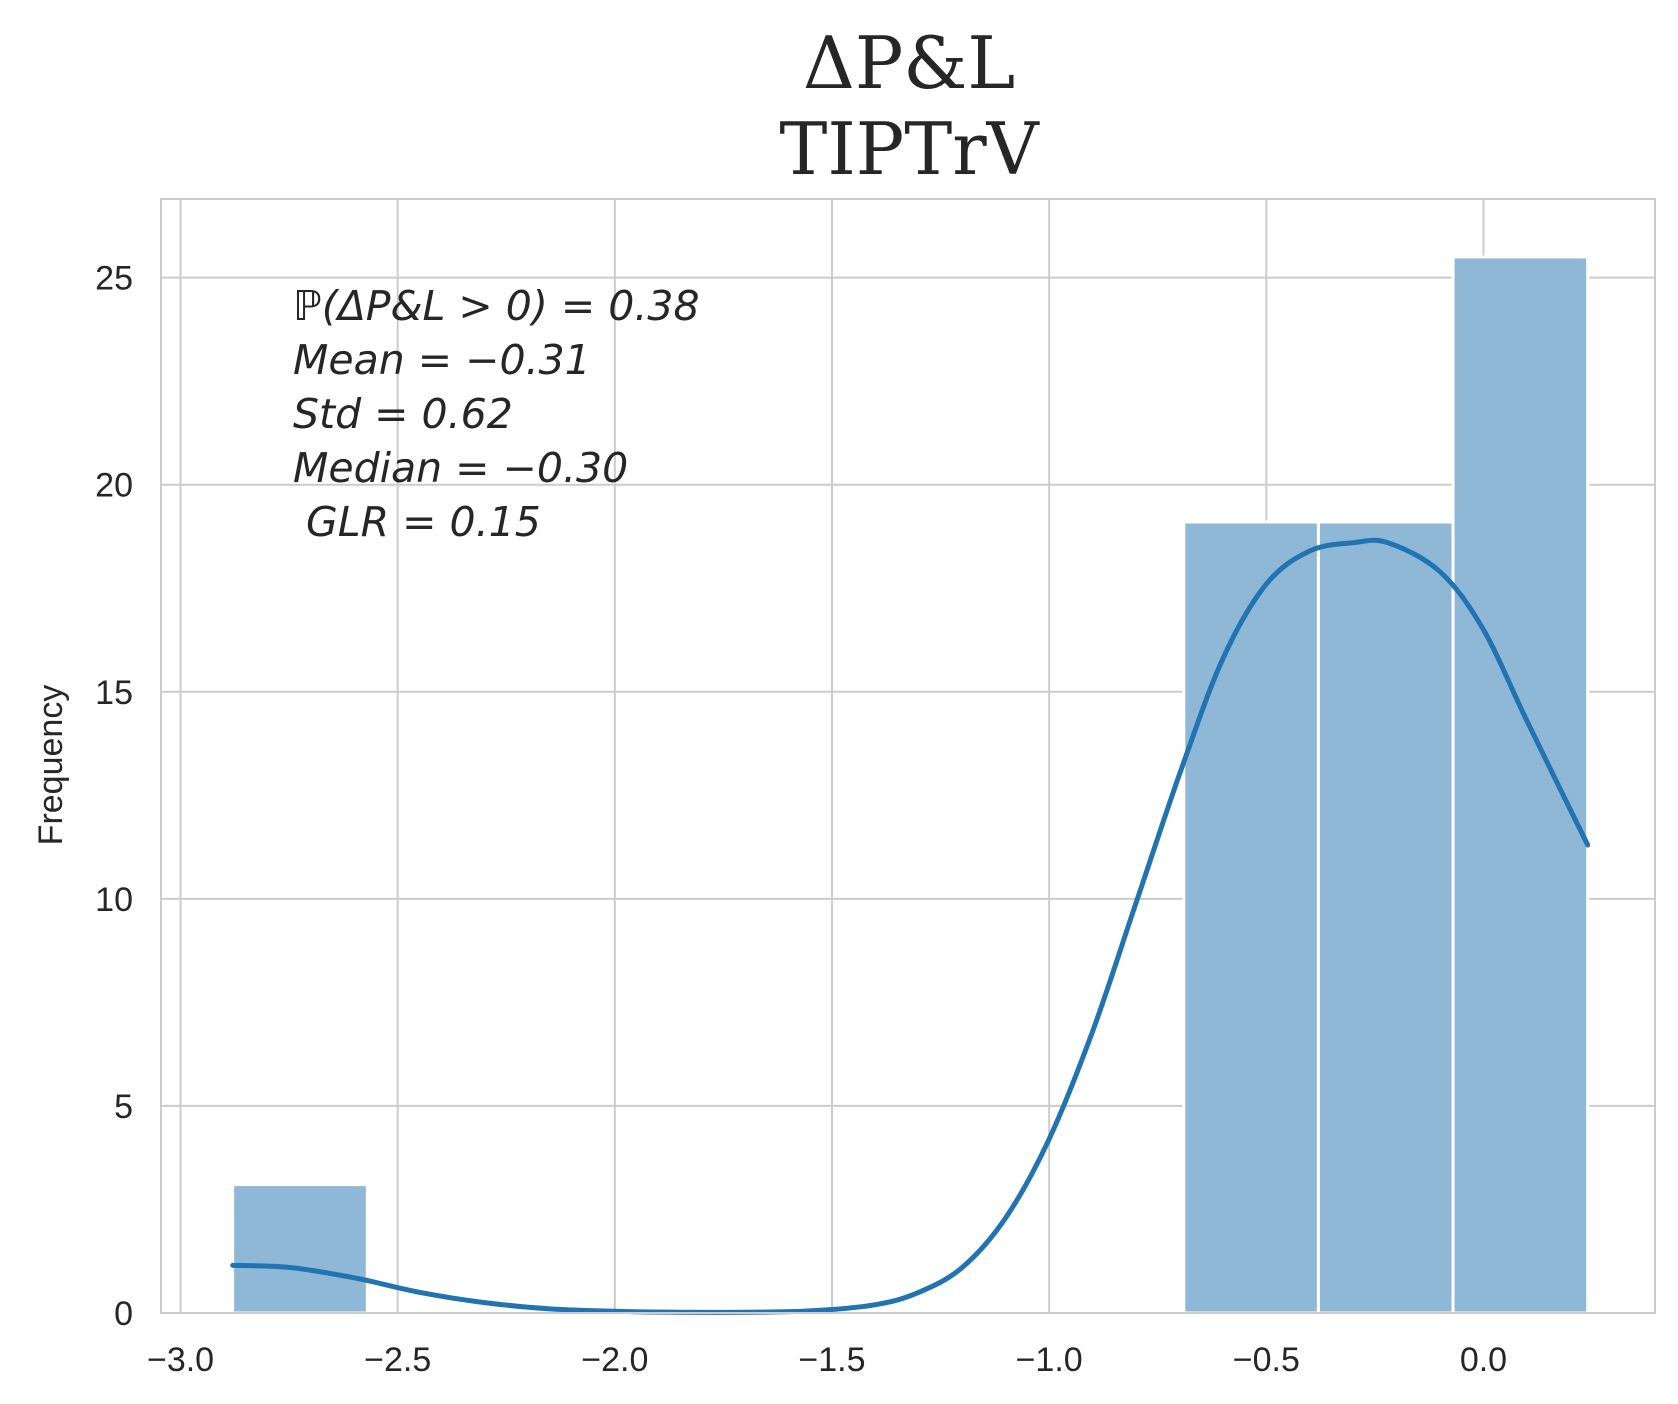 This screenshot has height=1404, width=1678. What do you see at coordinates (123, 1314) in the screenshot?
I see `y-tick-label: 0` at bounding box center [123, 1314].